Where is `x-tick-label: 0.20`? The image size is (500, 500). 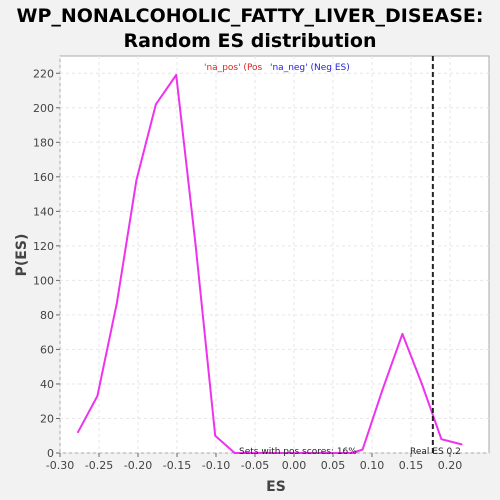
x-tick-label: 0.20 is located at coordinates (450, 465).